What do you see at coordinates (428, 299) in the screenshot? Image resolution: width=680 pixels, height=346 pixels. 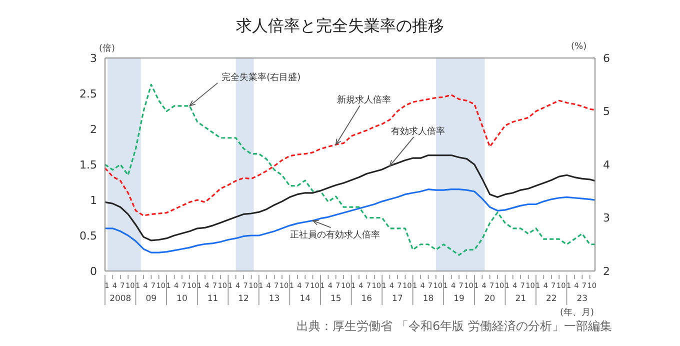 I see `x2-tick-label: 18` at bounding box center [428, 299].